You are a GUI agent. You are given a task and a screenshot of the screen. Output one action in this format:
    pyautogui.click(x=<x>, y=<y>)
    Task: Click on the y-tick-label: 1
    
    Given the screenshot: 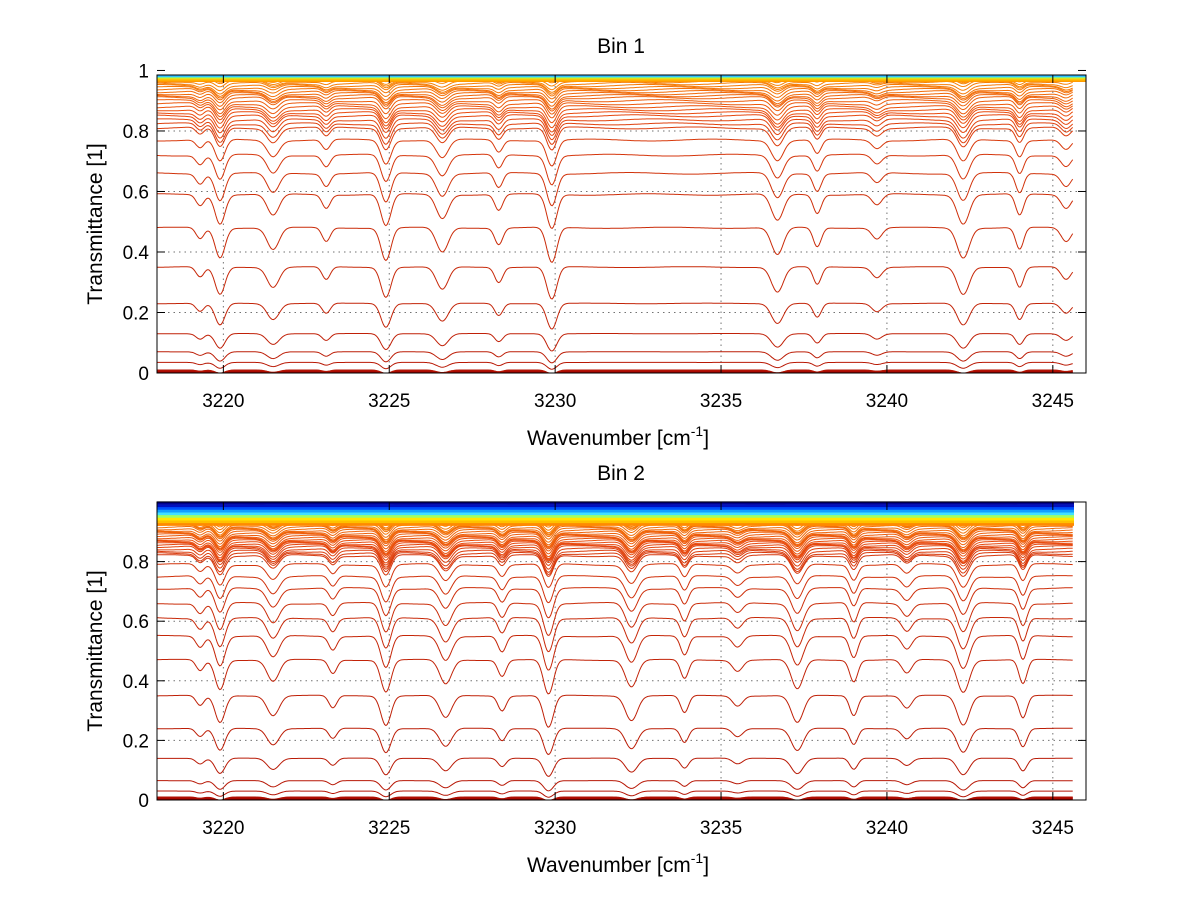 What is the action you would take?
    pyautogui.click(x=143, y=71)
    